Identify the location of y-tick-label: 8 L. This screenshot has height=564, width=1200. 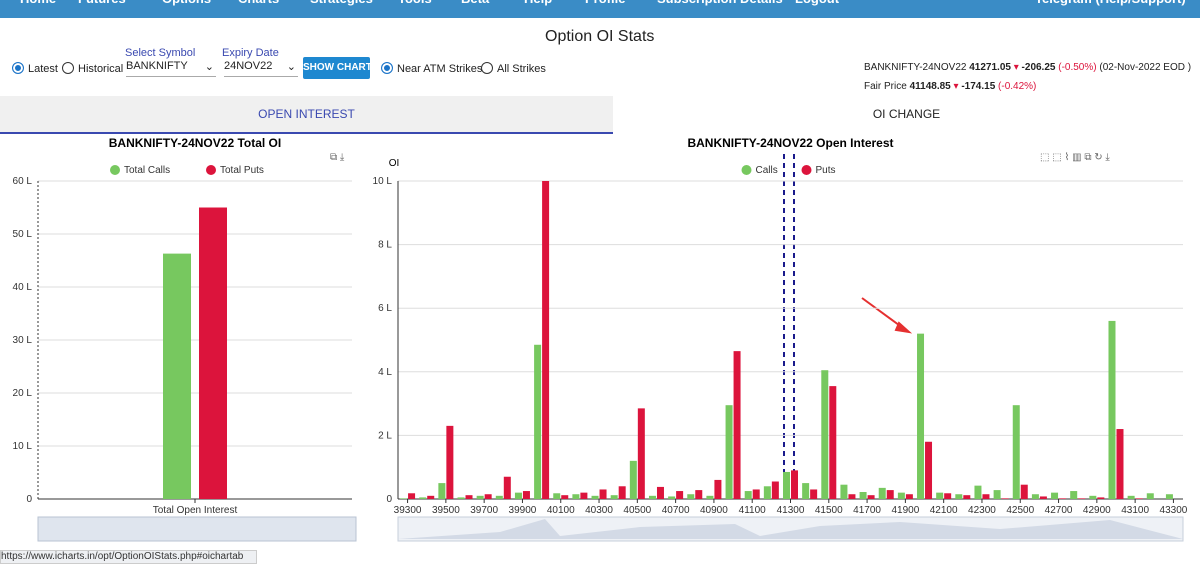
(385, 245).